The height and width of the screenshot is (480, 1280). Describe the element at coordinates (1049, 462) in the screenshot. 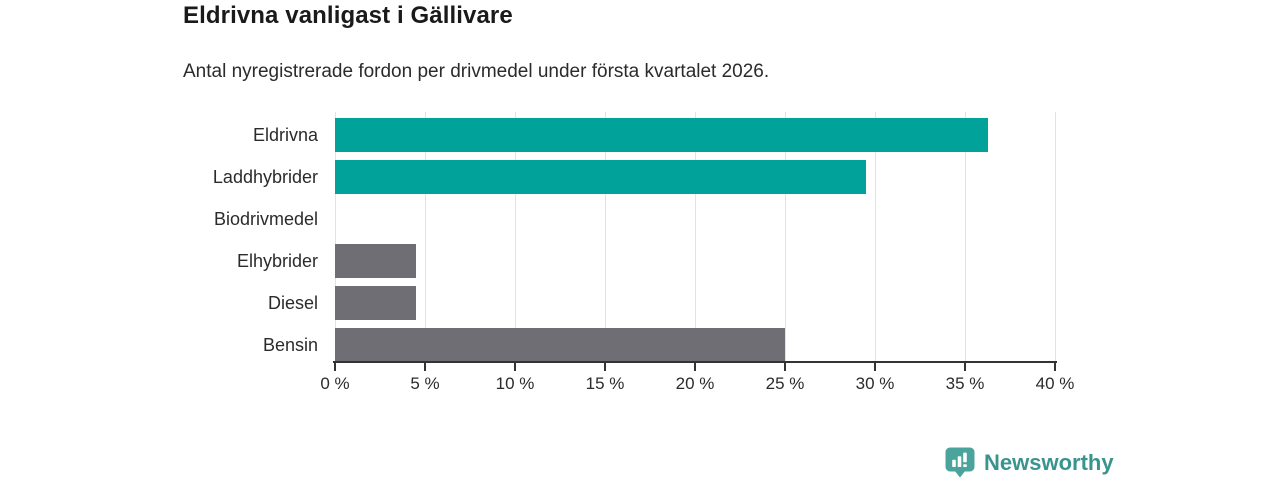

I see `newsworthy-wordmark: Newsworthy` at that location.